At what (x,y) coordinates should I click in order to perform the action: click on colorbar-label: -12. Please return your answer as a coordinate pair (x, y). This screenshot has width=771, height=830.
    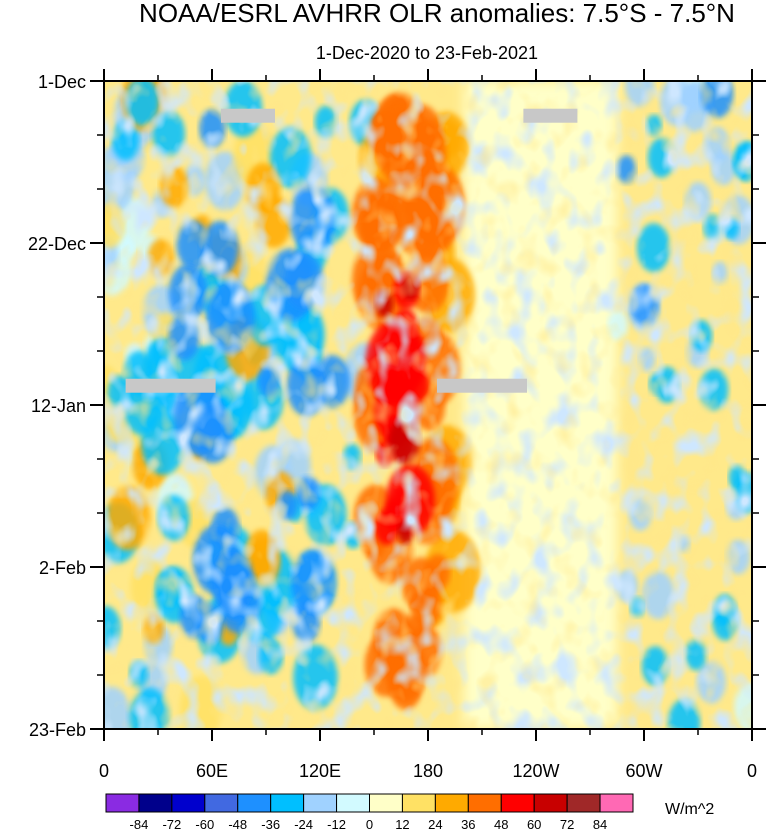
    Looking at the image, I should click on (336, 823).